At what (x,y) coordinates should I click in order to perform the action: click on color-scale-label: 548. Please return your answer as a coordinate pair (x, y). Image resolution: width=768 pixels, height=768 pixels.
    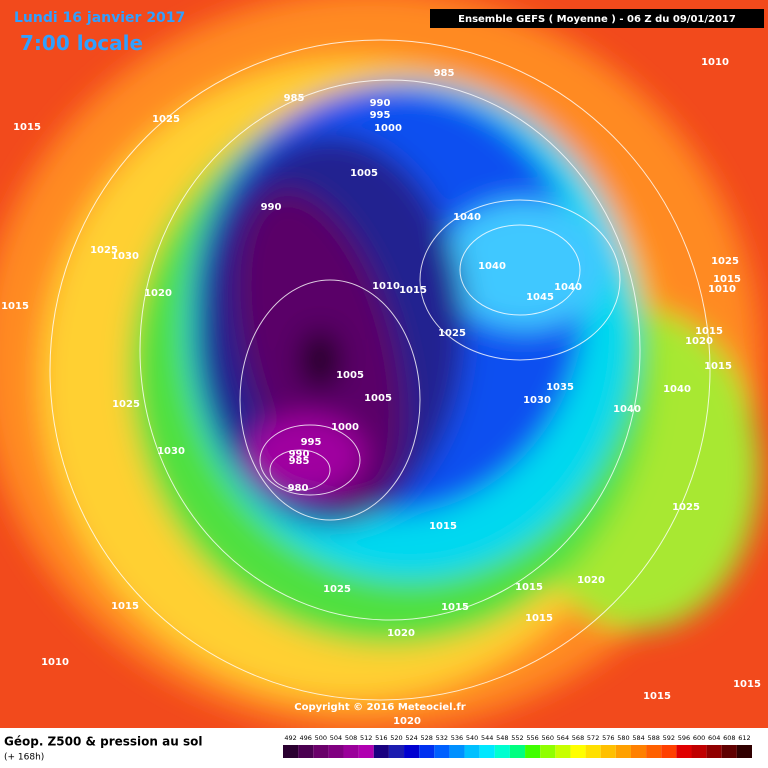
    Looking at the image, I should click on (502, 738).